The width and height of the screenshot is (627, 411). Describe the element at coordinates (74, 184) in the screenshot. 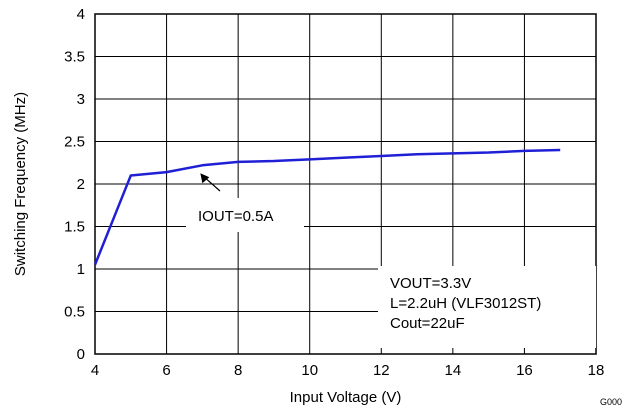

I see `y-tick-labels: 0 0.5 1 1.5 2 2.5 3 3.5 4` at that location.